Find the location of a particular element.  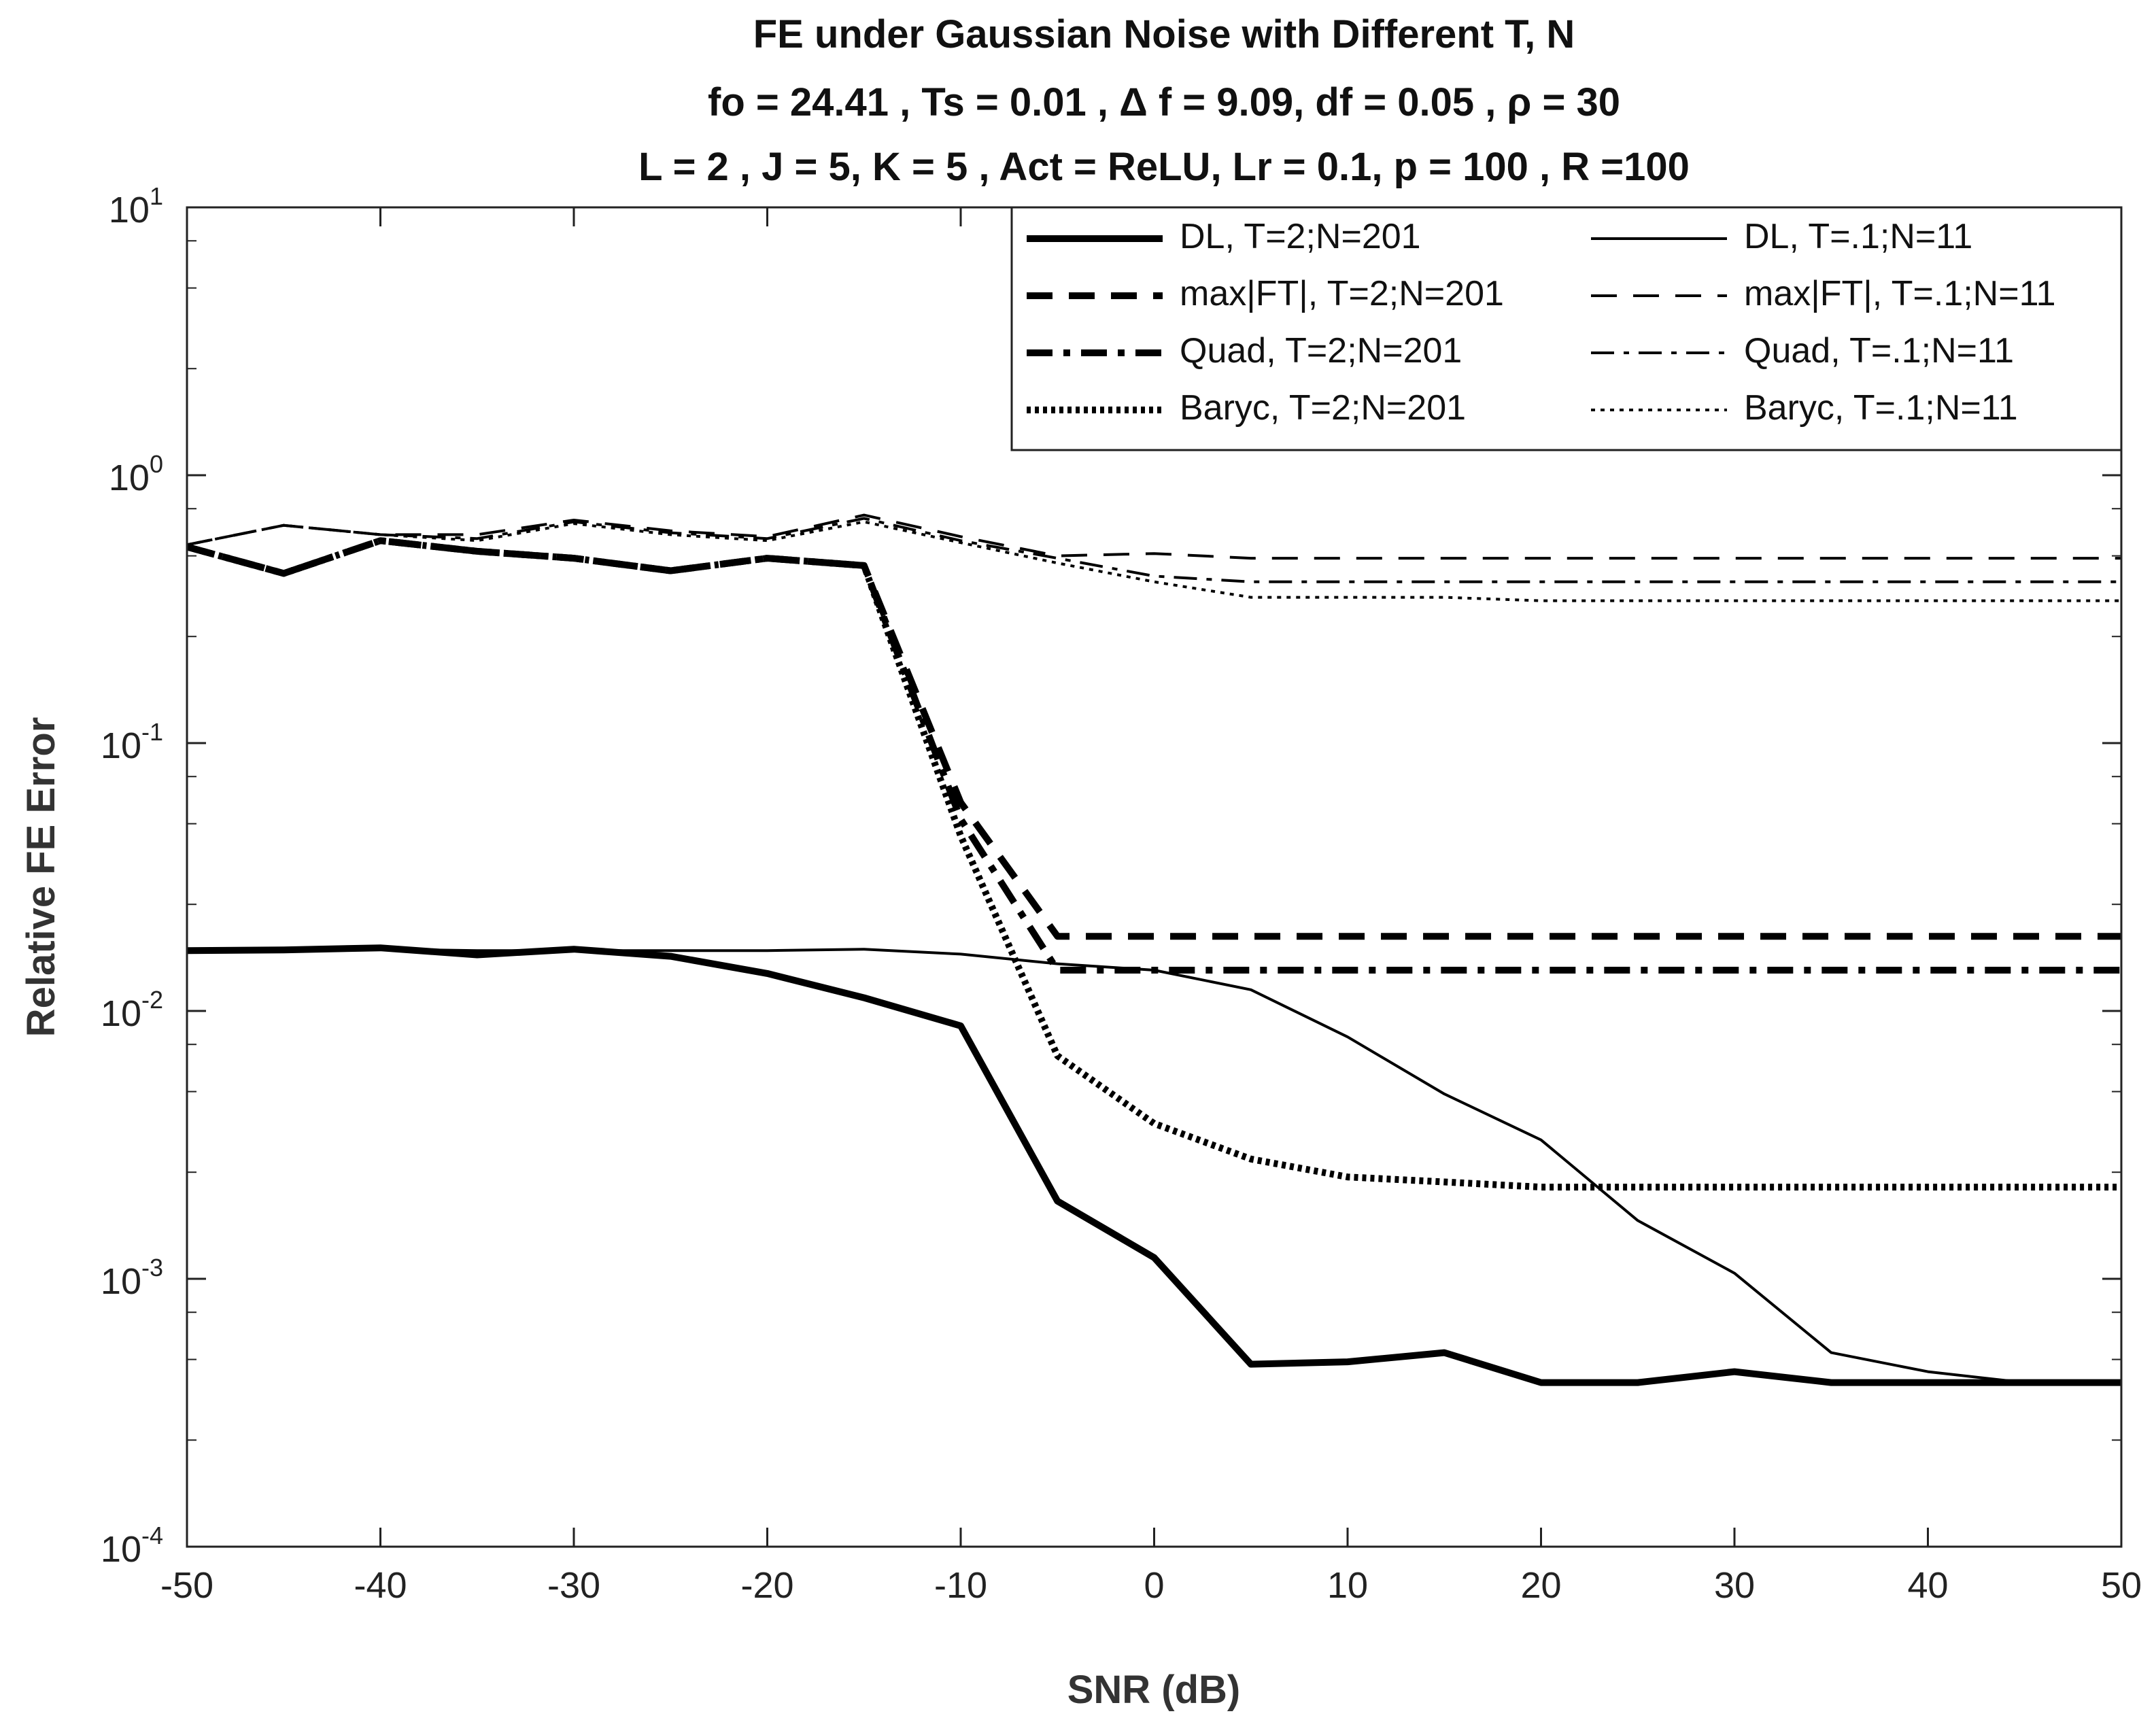

y-tick-exponent: -4 is located at coordinates (152, 1535).